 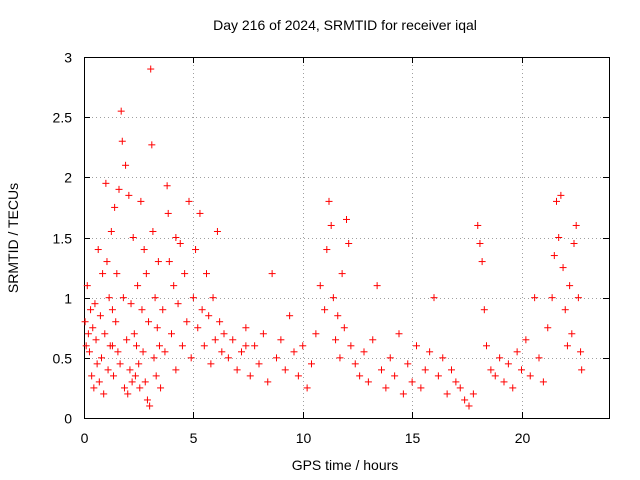 I want to click on y-tick-label: 0, so click(x=68, y=419).